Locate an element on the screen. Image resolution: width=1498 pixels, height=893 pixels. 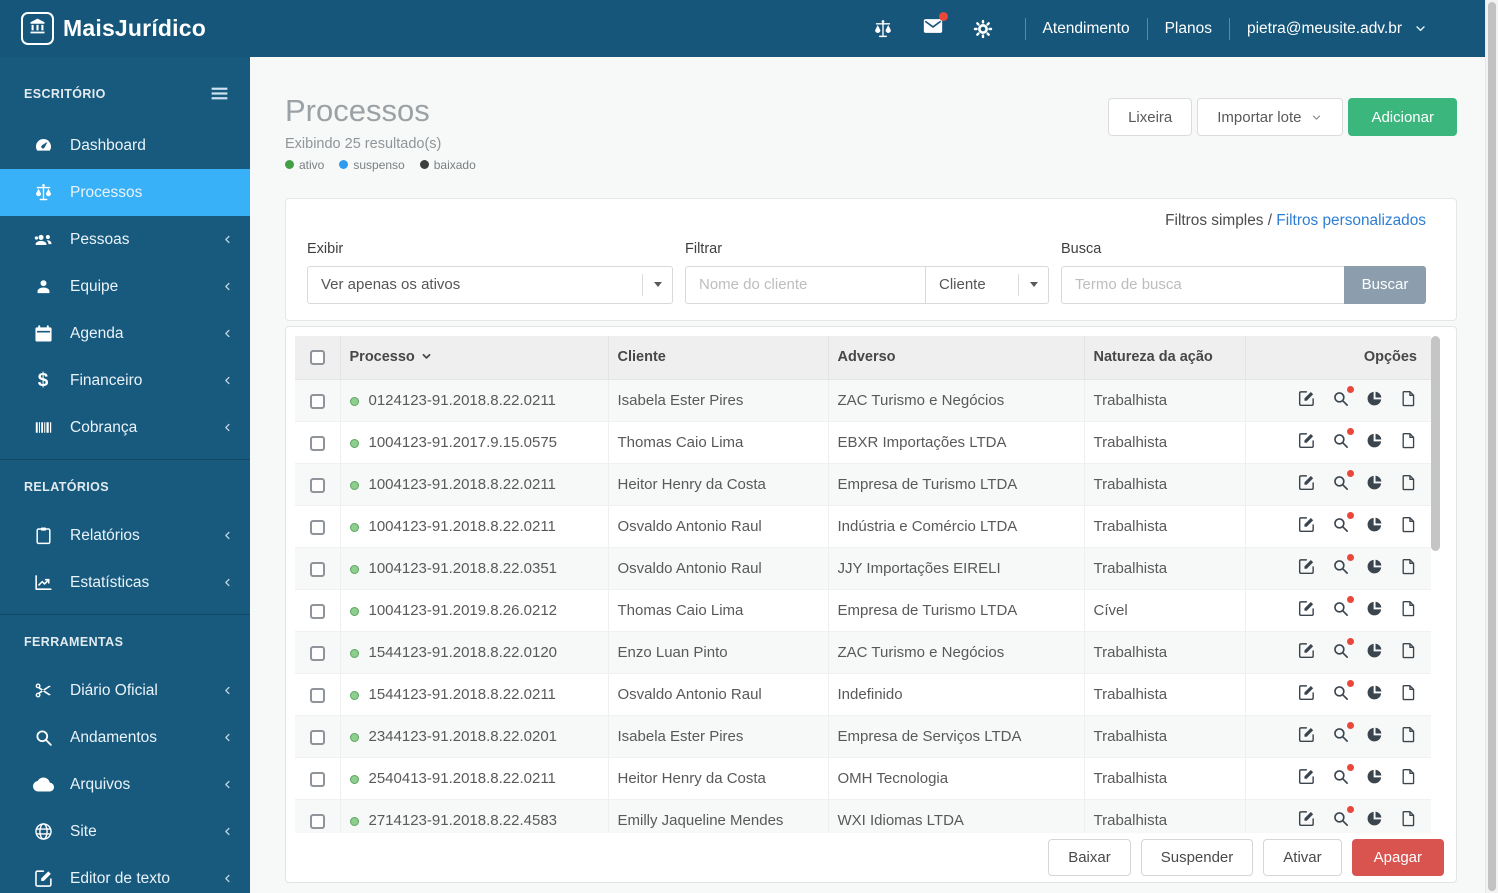
buscar-button: Buscar is located at coordinates (1385, 284).